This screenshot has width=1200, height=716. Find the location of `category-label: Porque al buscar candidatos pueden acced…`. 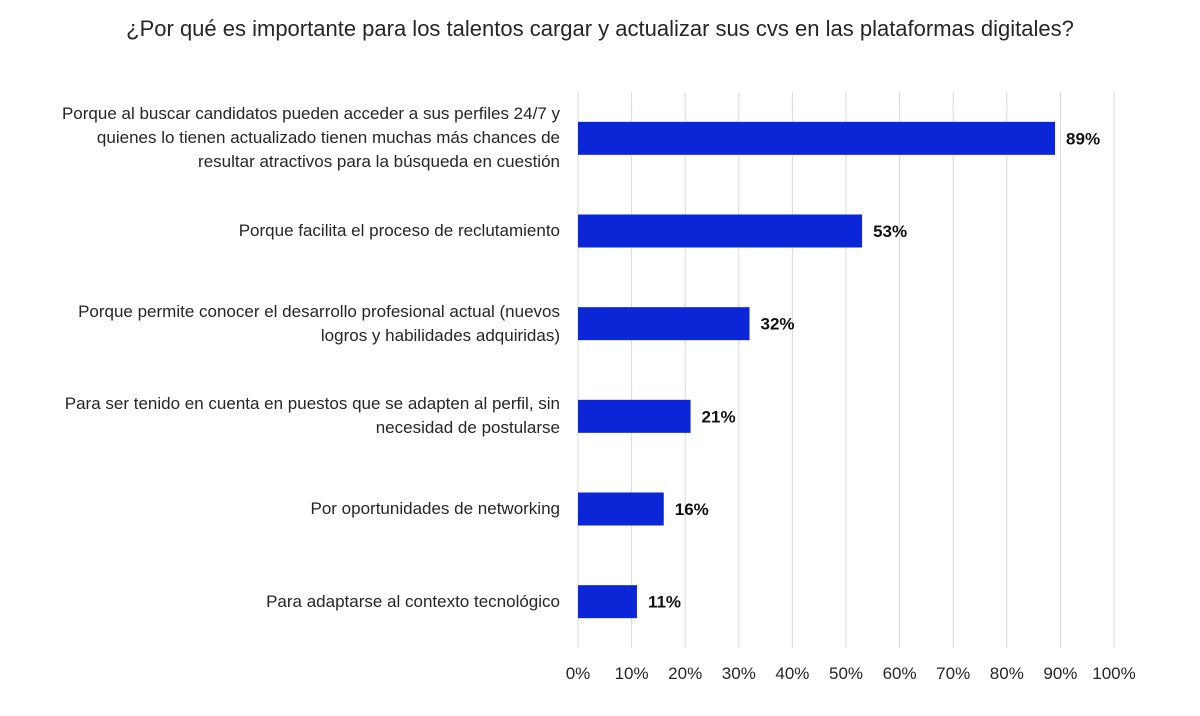

category-label: Porque al buscar candidatos pueden acced… is located at coordinates (310, 138).